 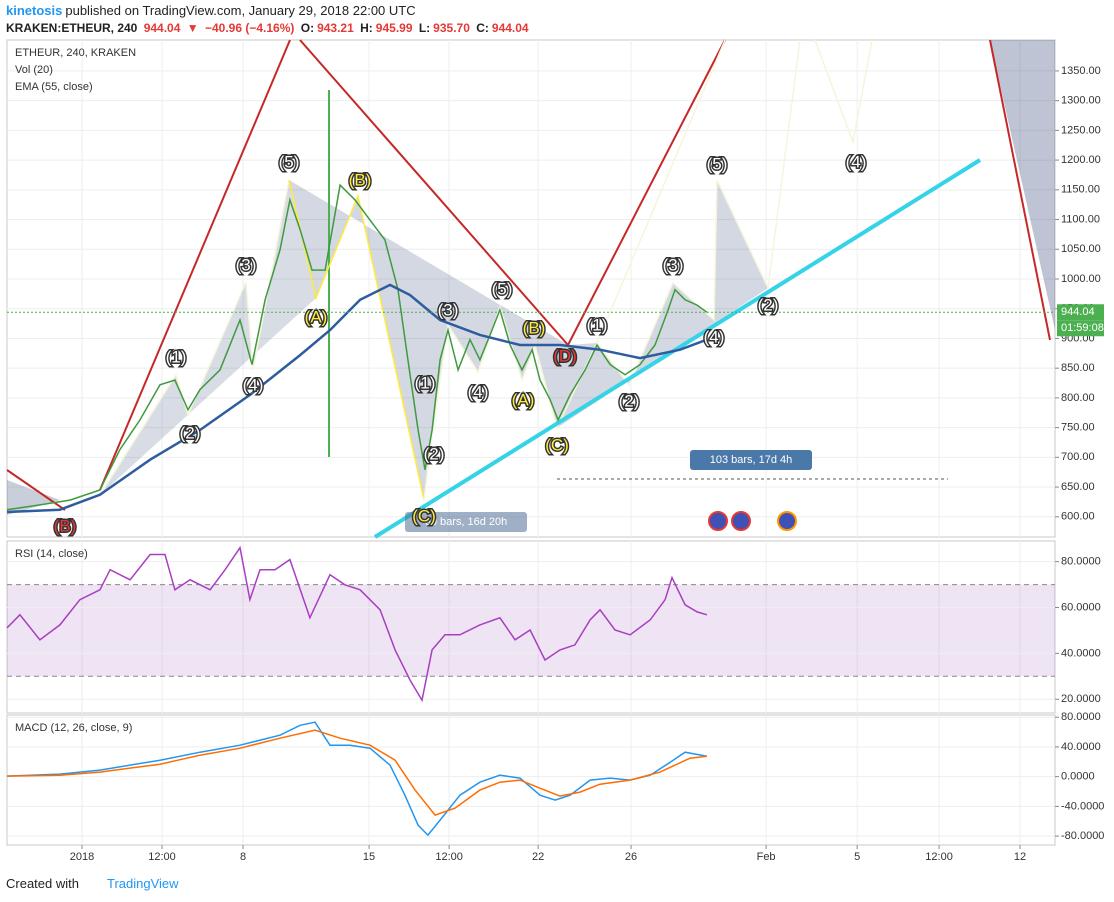 What do you see at coordinates (249, 28) in the screenshot?
I see `change: −40.96 (−4.16%)` at bounding box center [249, 28].